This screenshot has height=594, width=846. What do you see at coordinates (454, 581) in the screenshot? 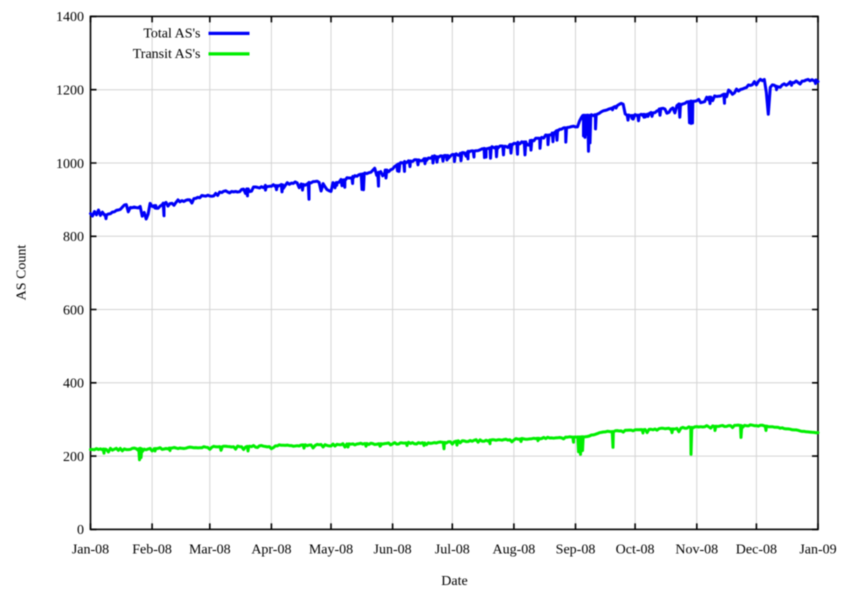
I see `svg-text: Date` at bounding box center [454, 581].